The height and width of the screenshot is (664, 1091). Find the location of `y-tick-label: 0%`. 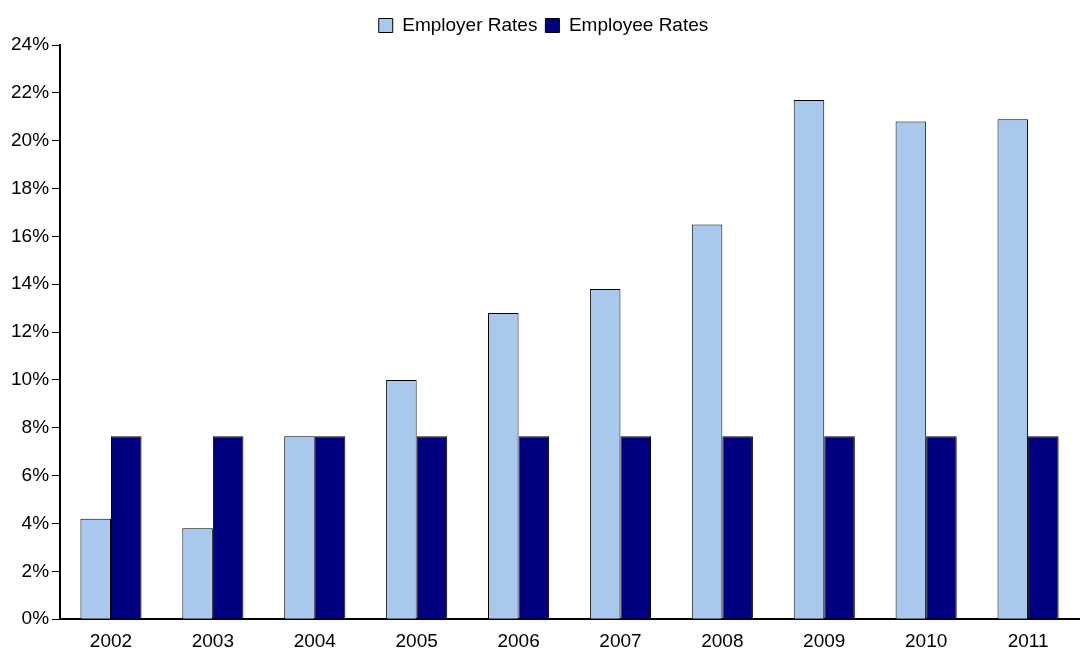

y-tick-label: 0% is located at coordinates (35, 618).